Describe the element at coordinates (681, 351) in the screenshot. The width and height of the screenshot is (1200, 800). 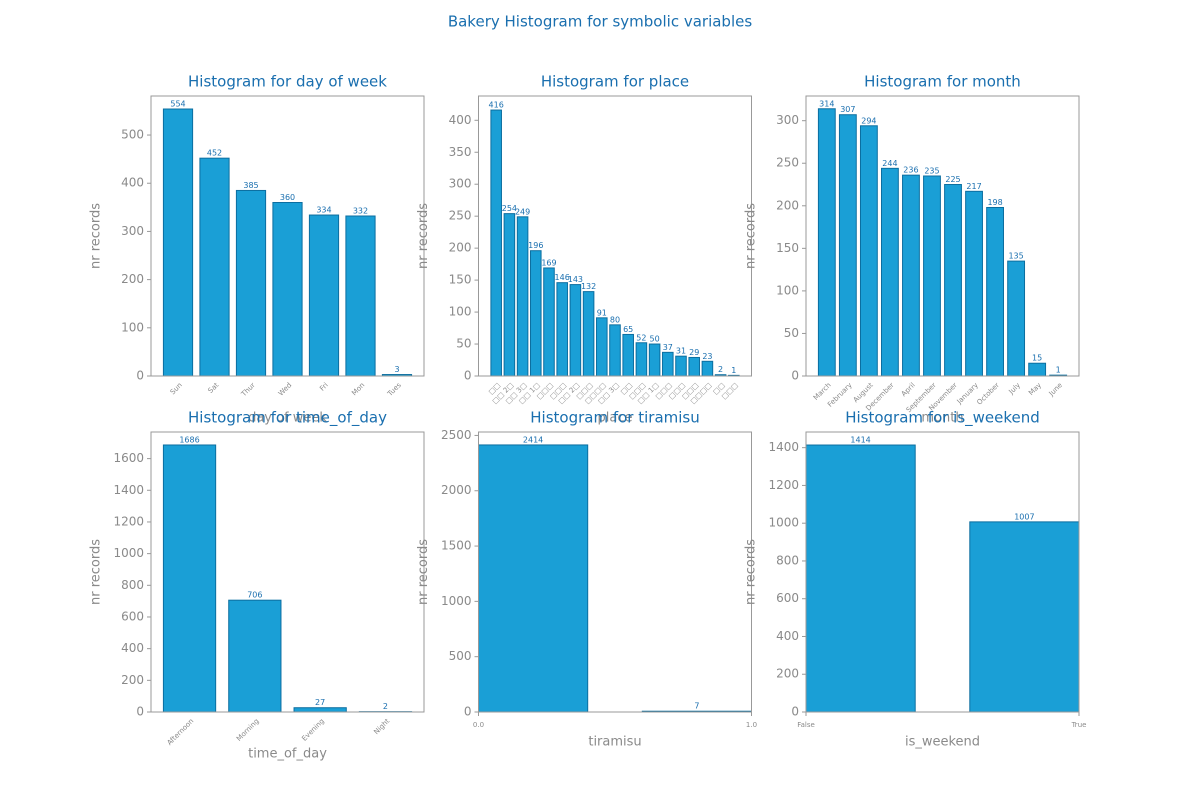
I see `data-label: 31` at that location.